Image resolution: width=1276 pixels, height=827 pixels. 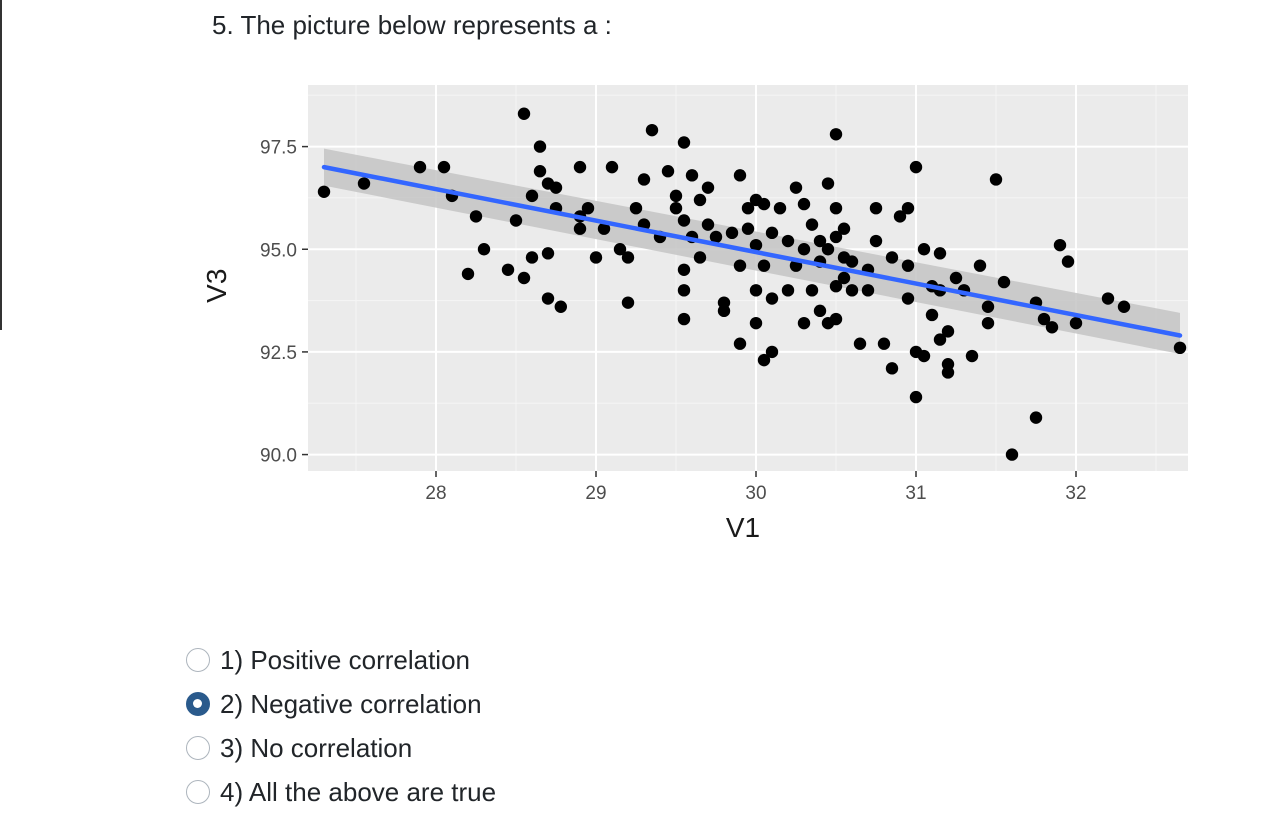 I want to click on y-axis-title: V3, so click(x=216, y=286).